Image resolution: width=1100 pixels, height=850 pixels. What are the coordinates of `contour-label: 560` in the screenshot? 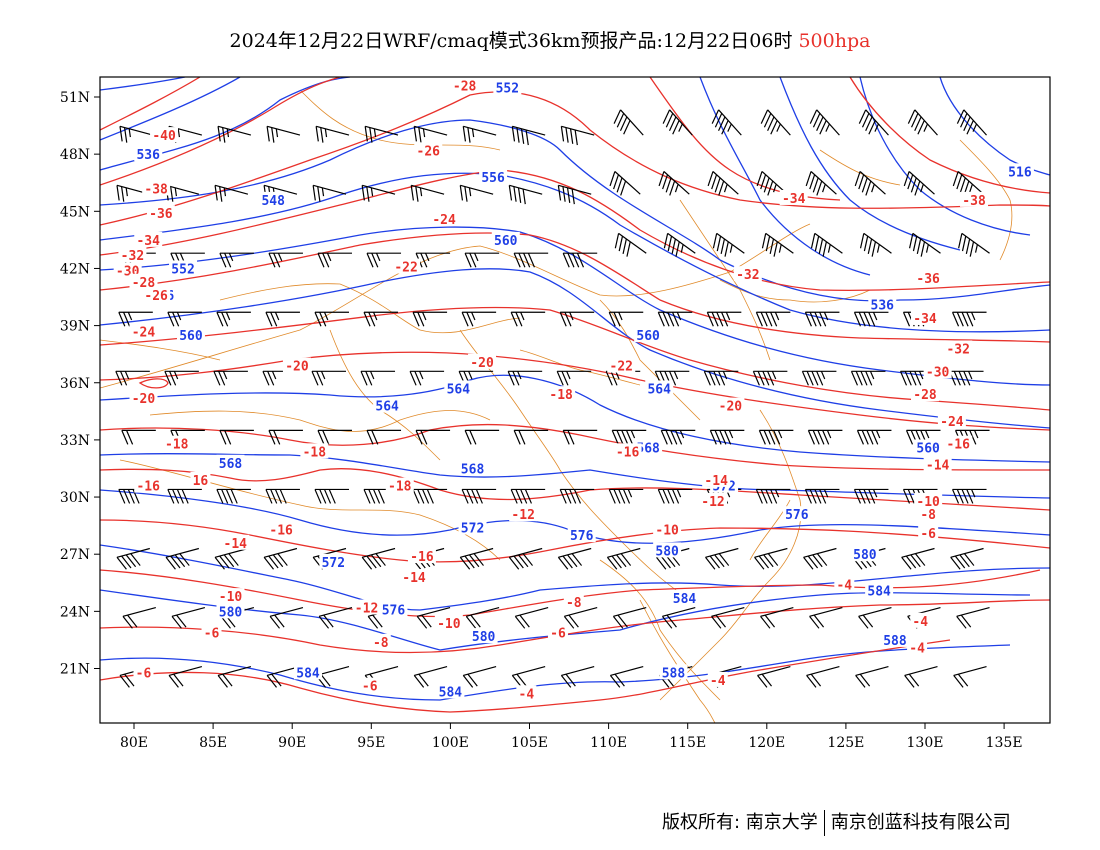 It's located at (928, 449).